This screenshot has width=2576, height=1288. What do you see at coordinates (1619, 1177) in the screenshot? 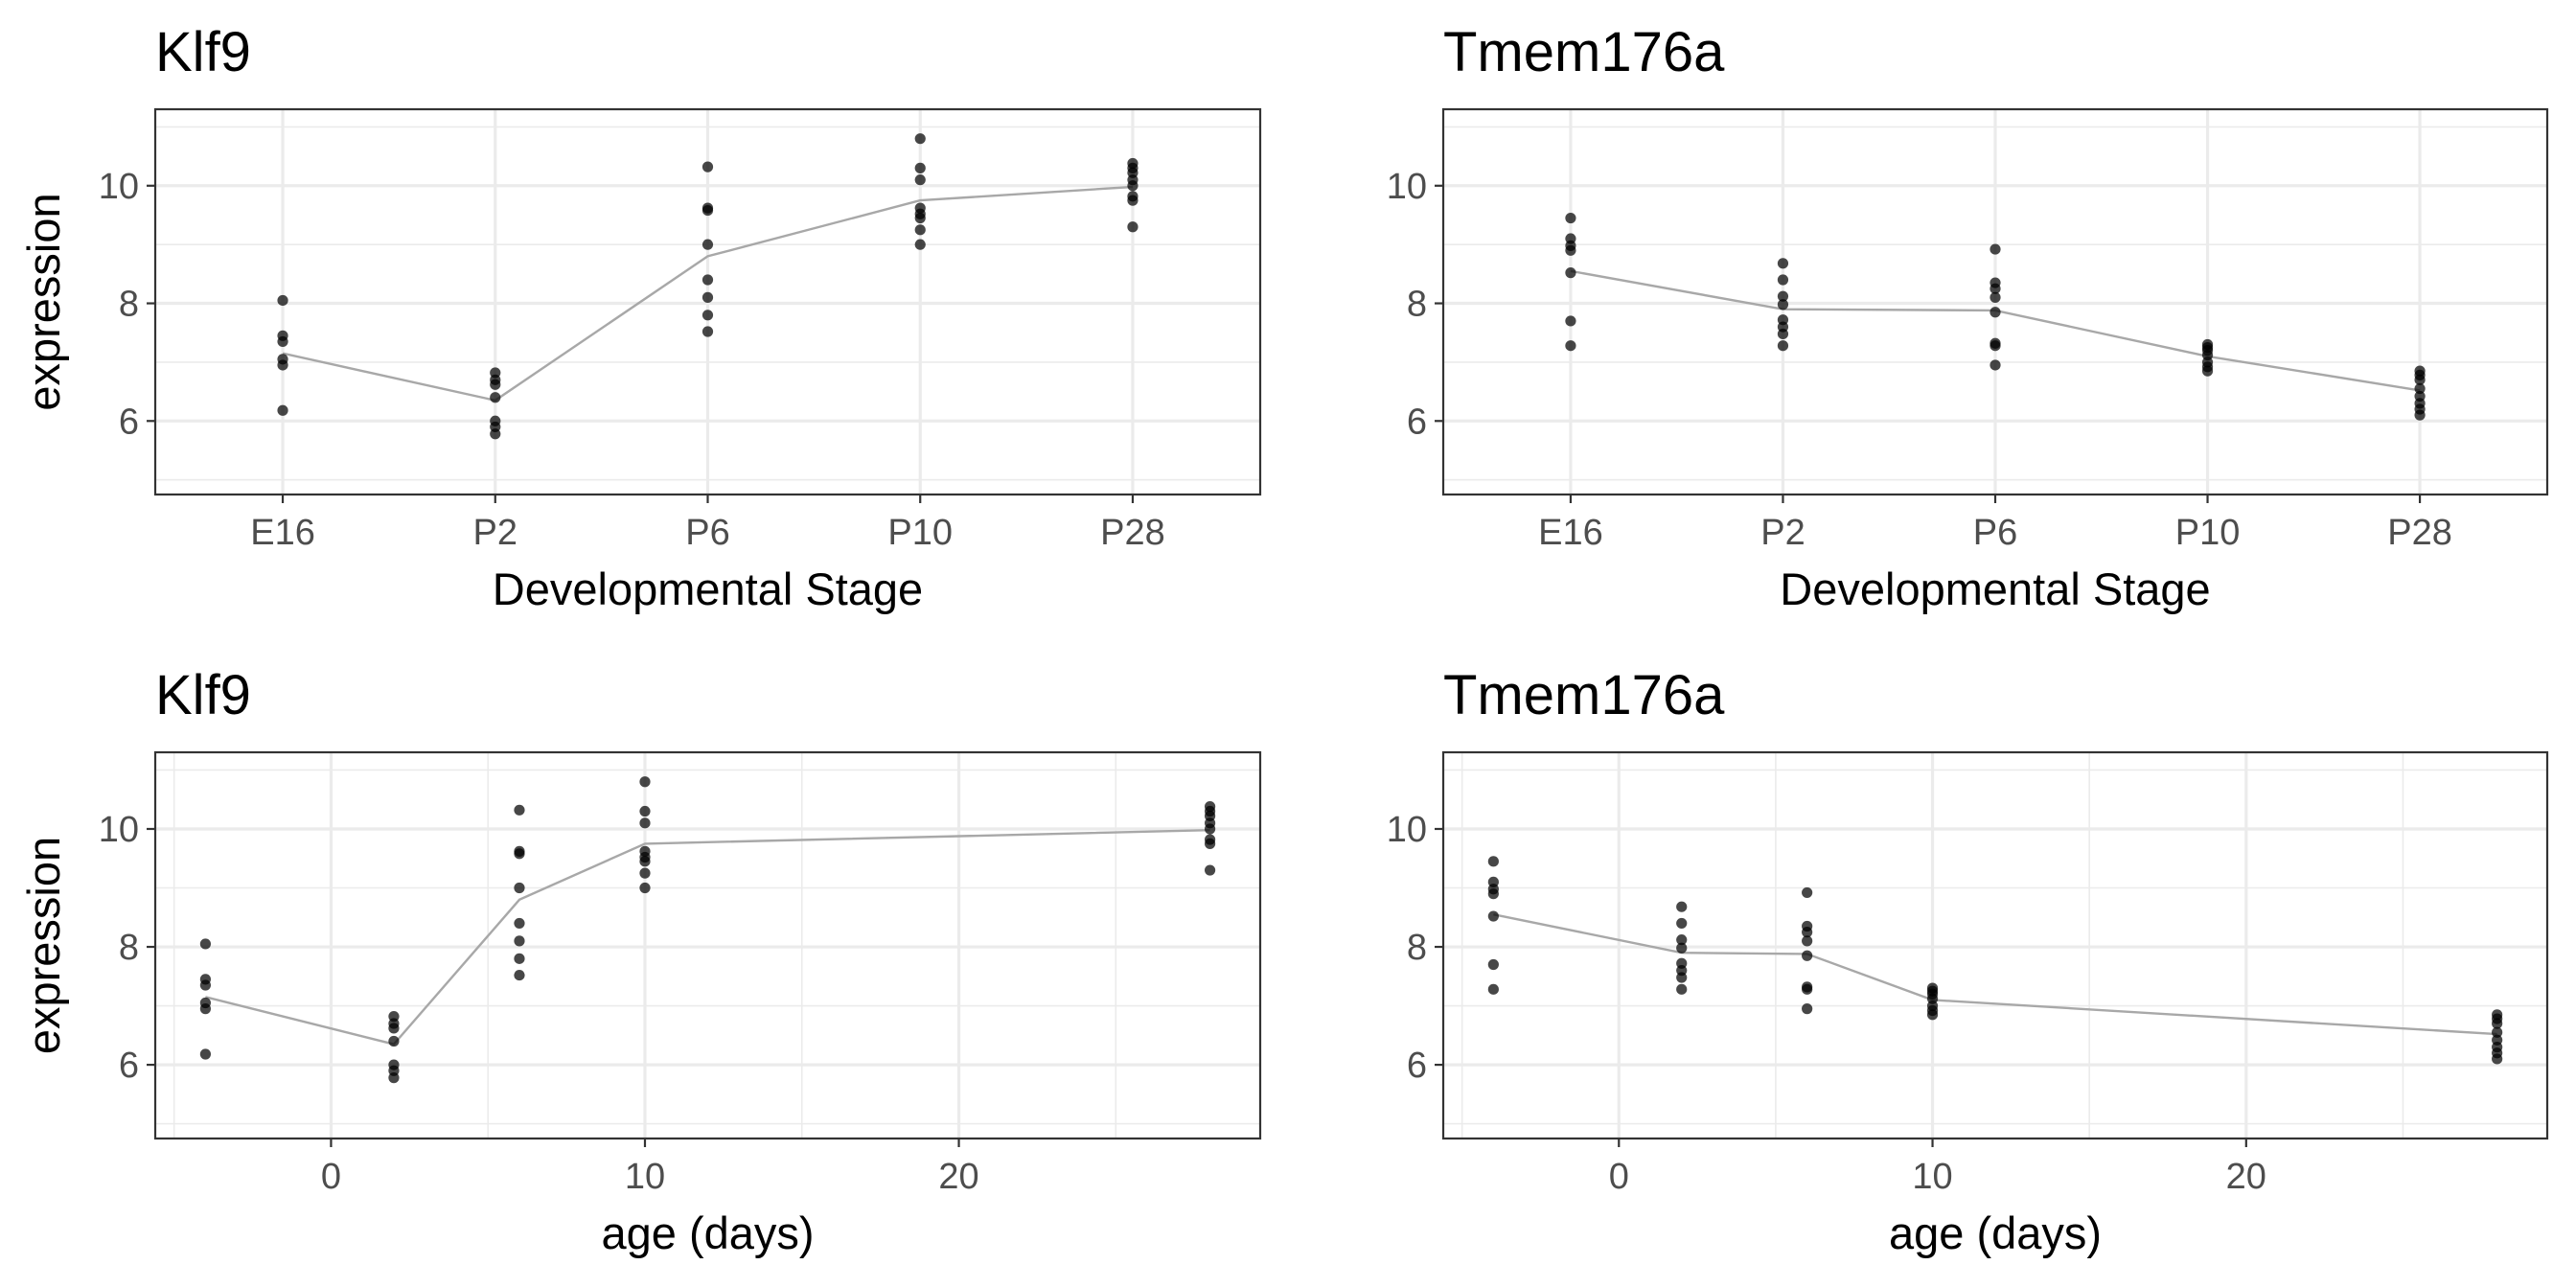
I see `x-tick-label: 0` at bounding box center [1619, 1177].